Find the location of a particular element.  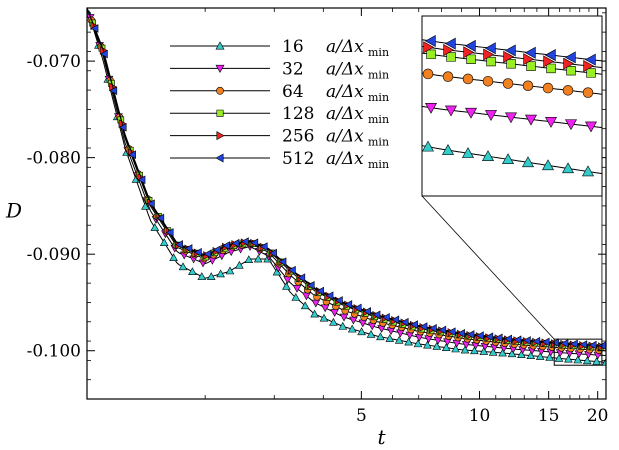

legend-label: 128 is located at coordinates (298, 114).